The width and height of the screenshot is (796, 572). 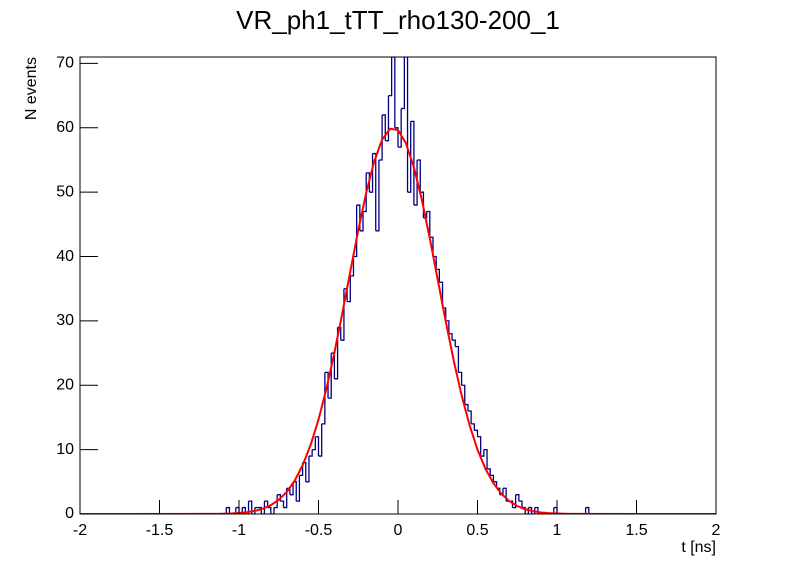 What do you see at coordinates (80, 530) in the screenshot?
I see `x-tick-label: -2` at bounding box center [80, 530].